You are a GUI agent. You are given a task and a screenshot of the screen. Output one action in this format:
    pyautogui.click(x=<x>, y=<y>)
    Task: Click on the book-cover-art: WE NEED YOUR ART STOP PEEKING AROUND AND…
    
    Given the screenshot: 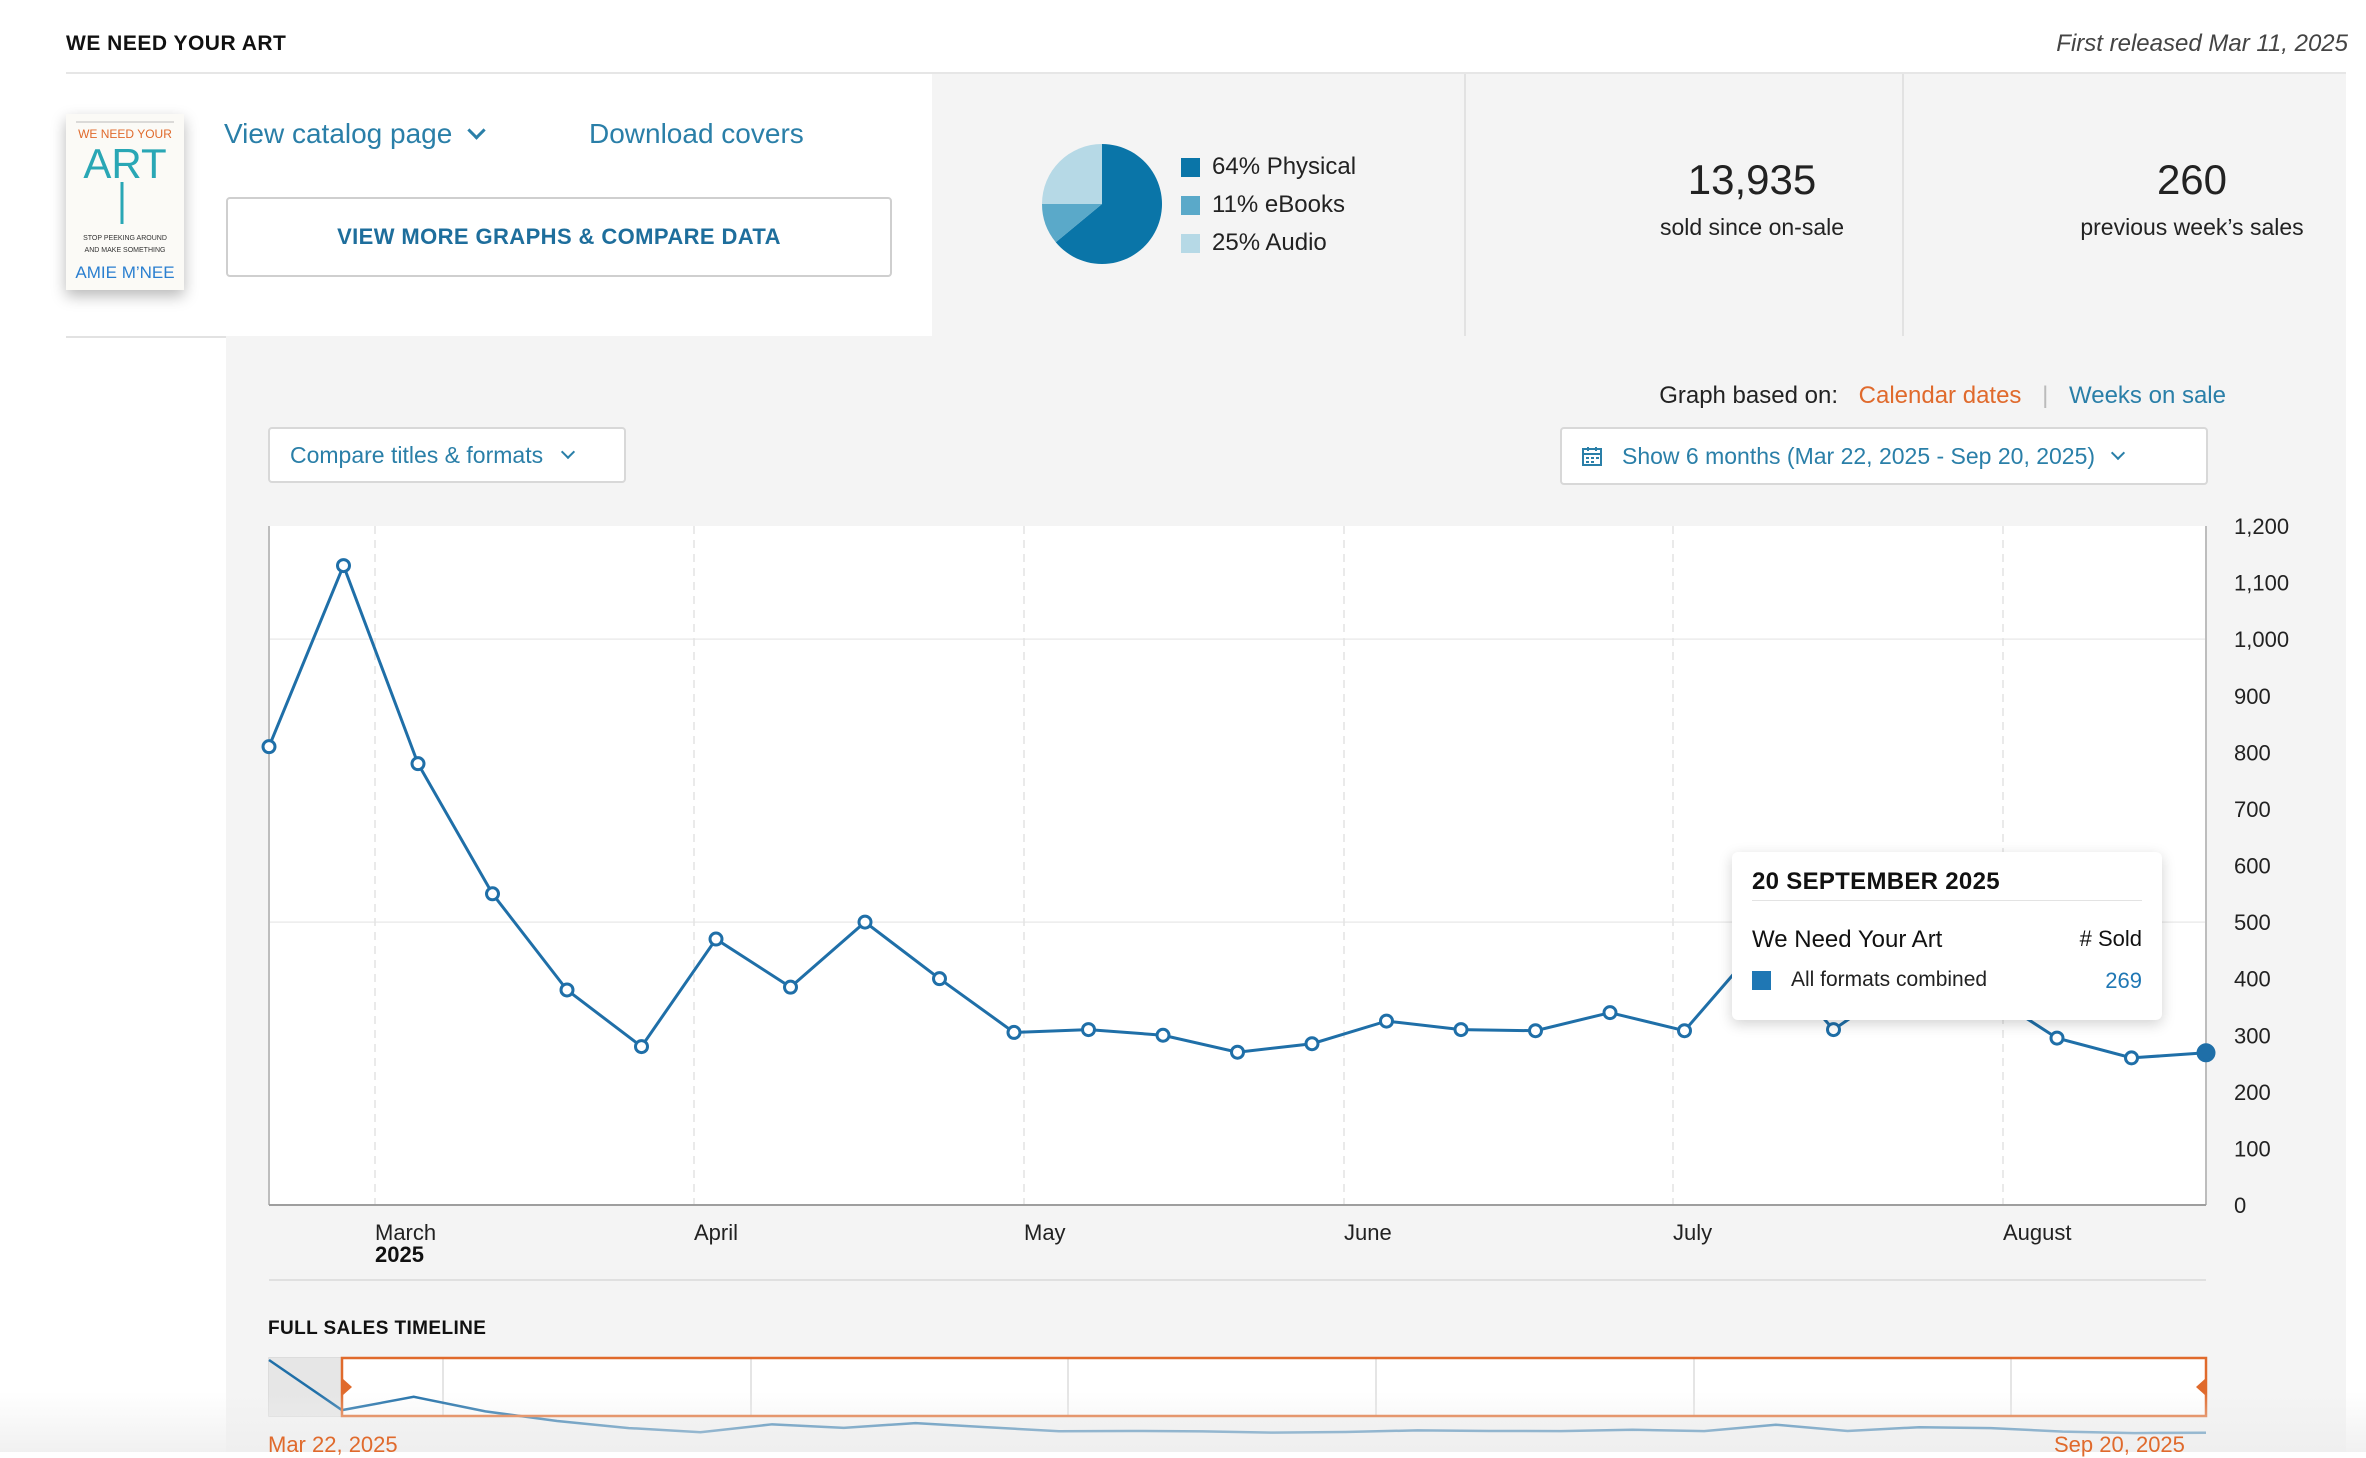 What is the action you would take?
    pyautogui.click(x=125, y=202)
    